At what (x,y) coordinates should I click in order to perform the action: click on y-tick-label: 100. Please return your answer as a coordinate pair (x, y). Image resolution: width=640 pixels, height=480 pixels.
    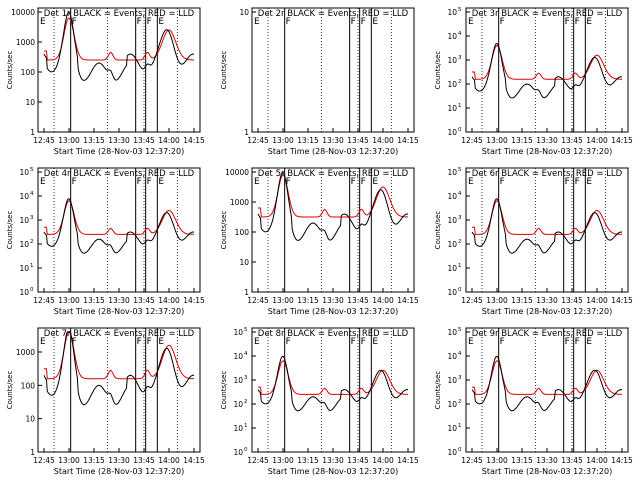
    Looking at the image, I should click on (28, 385).